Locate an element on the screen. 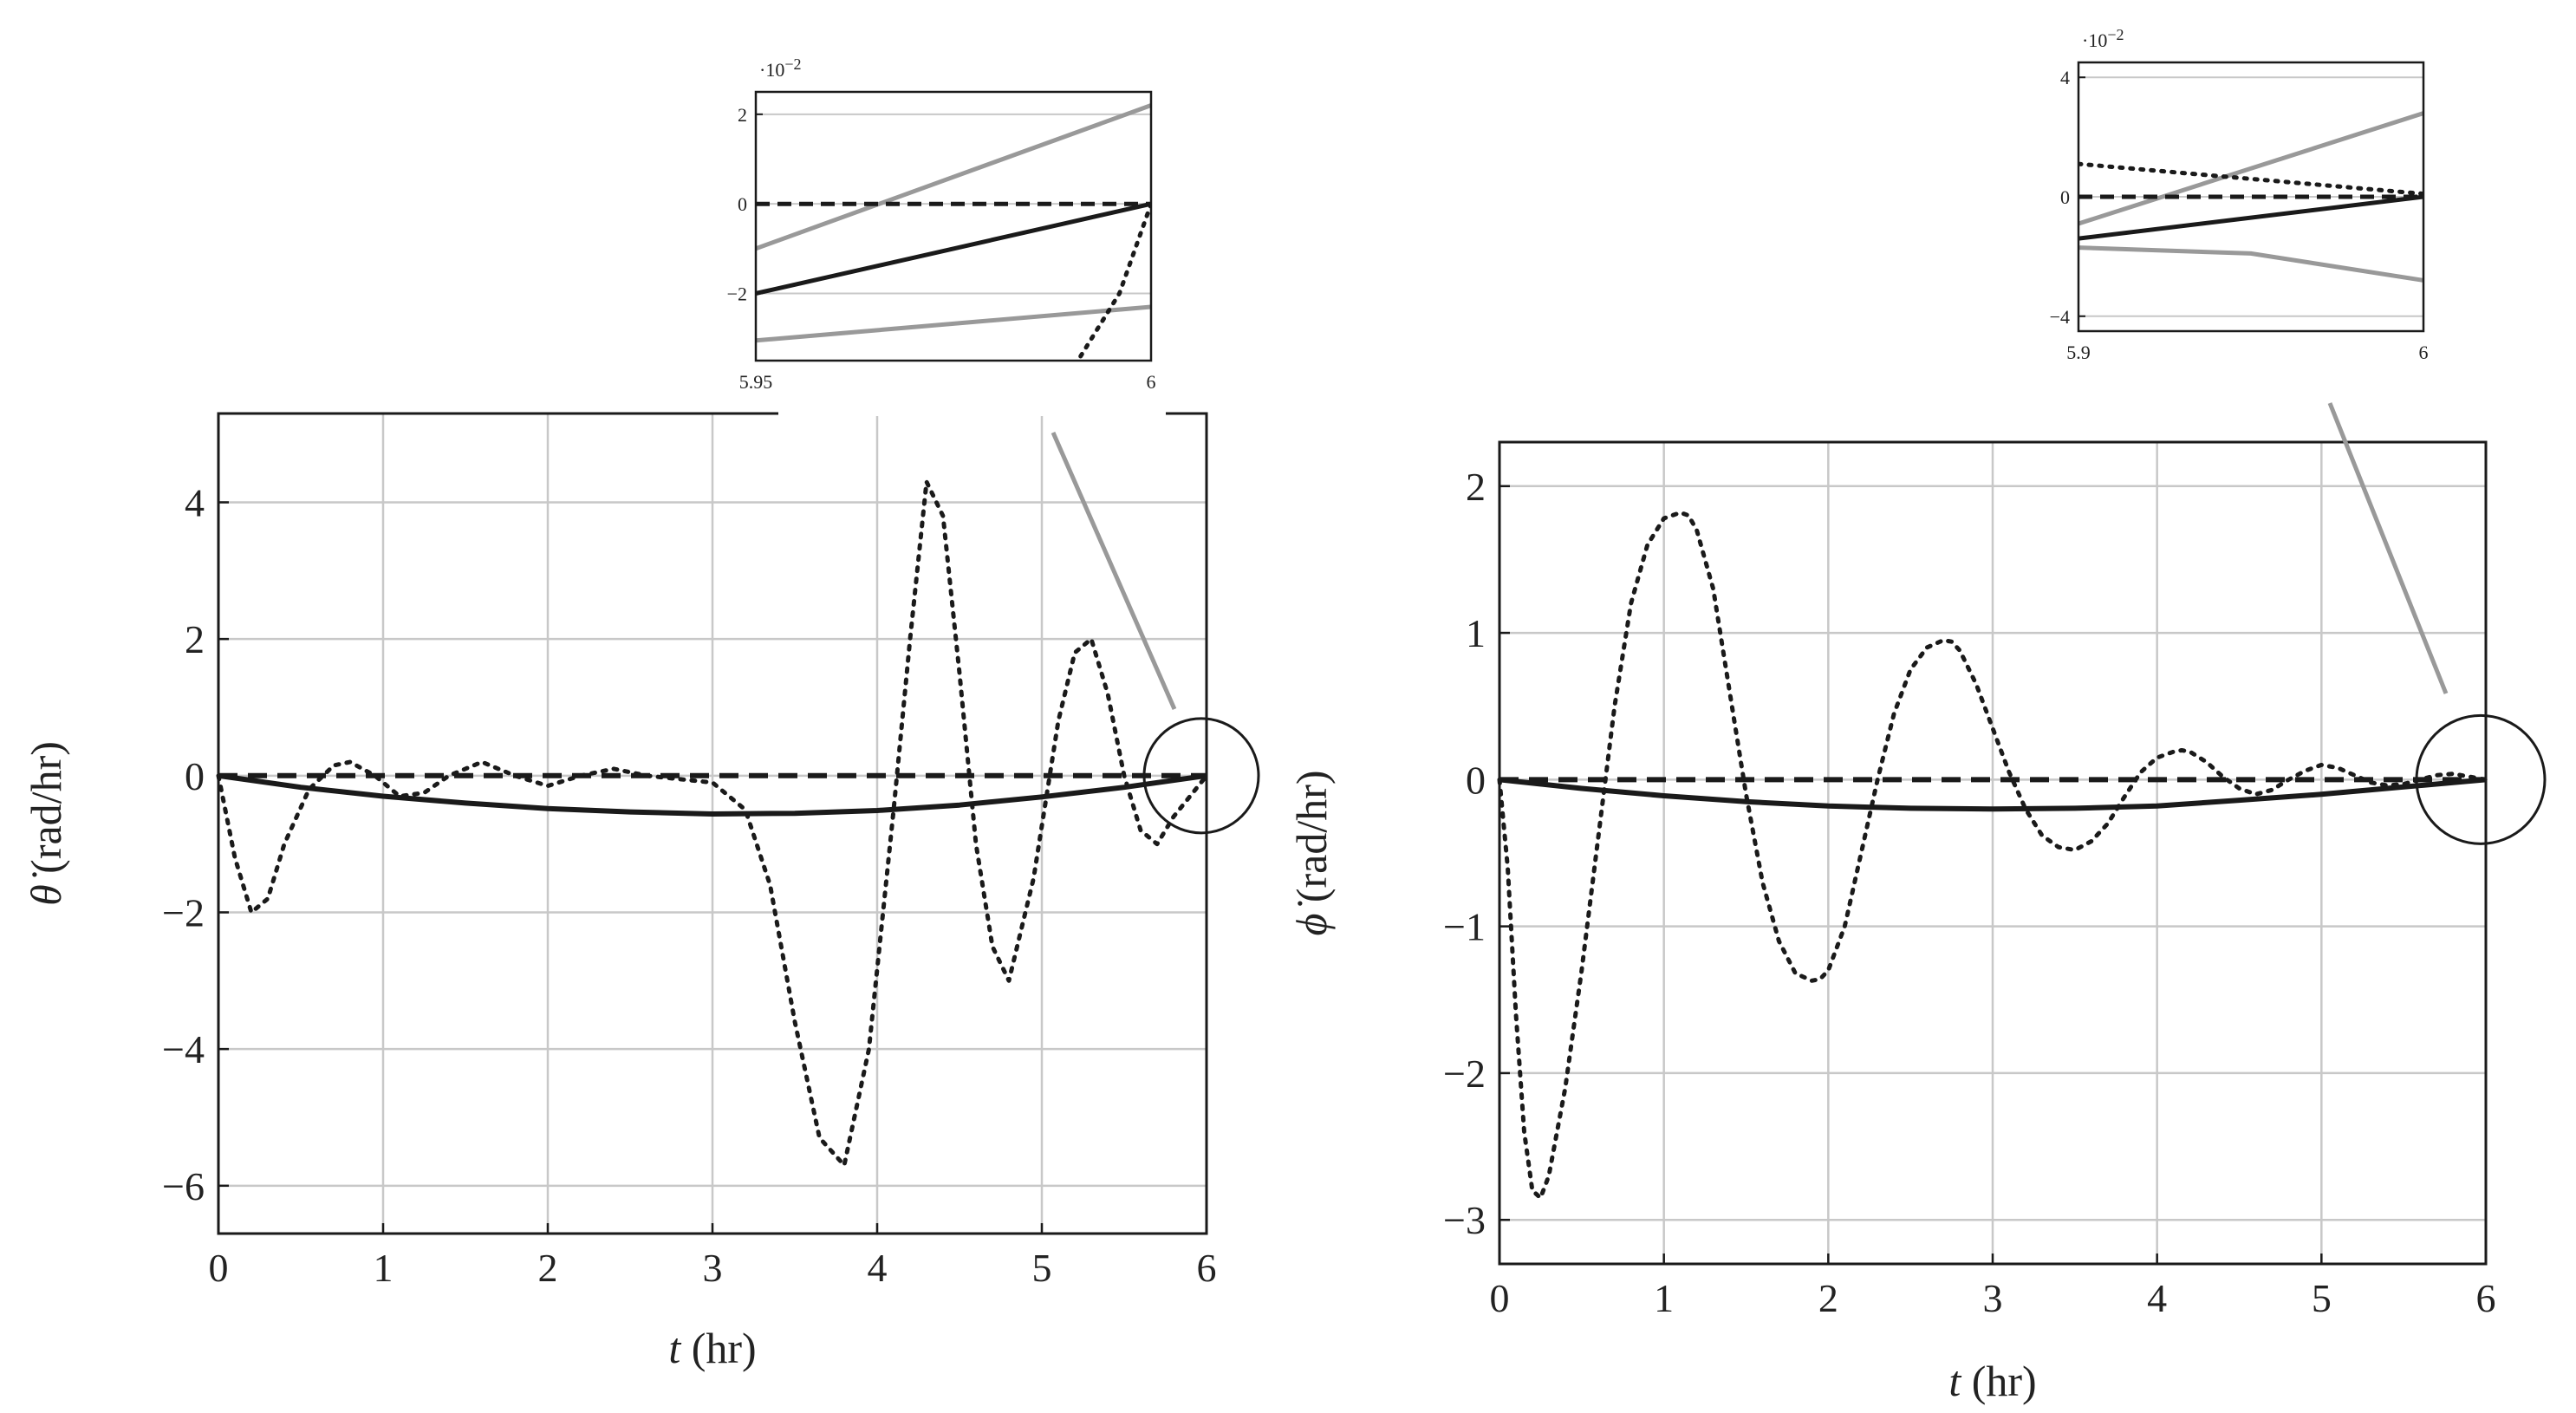 This screenshot has height=1413, width=2576. y-tick-label: 1 is located at coordinates (1476, 633).